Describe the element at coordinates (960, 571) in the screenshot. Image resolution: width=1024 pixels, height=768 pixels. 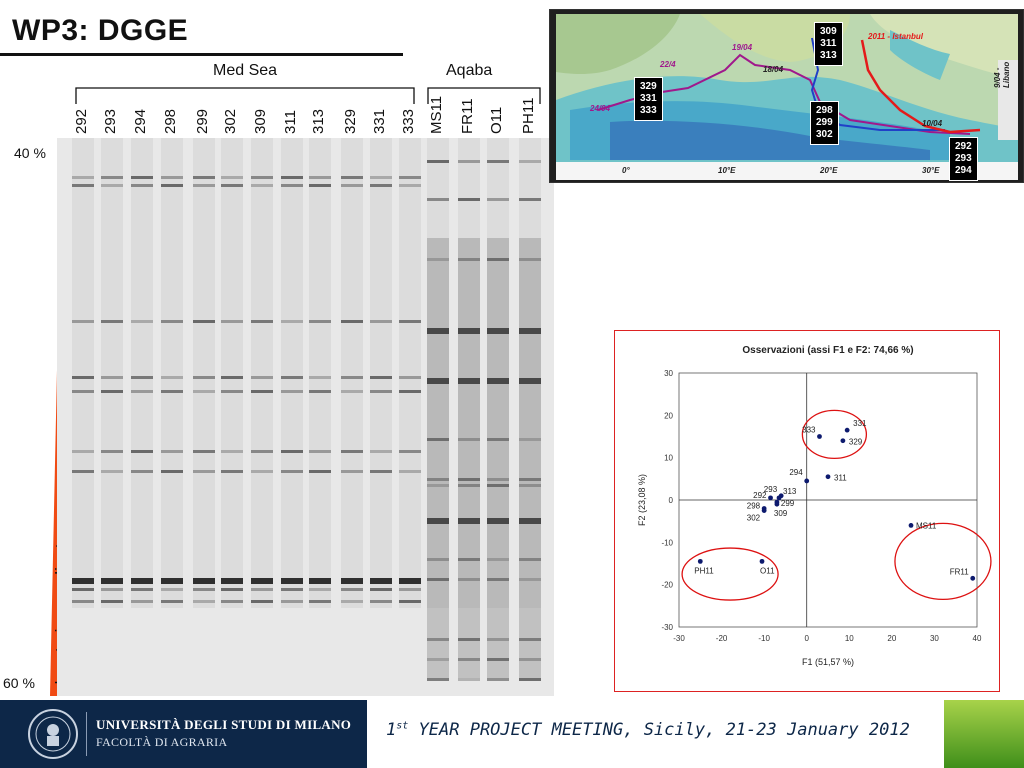
I see `point-label: FR11` at that location.